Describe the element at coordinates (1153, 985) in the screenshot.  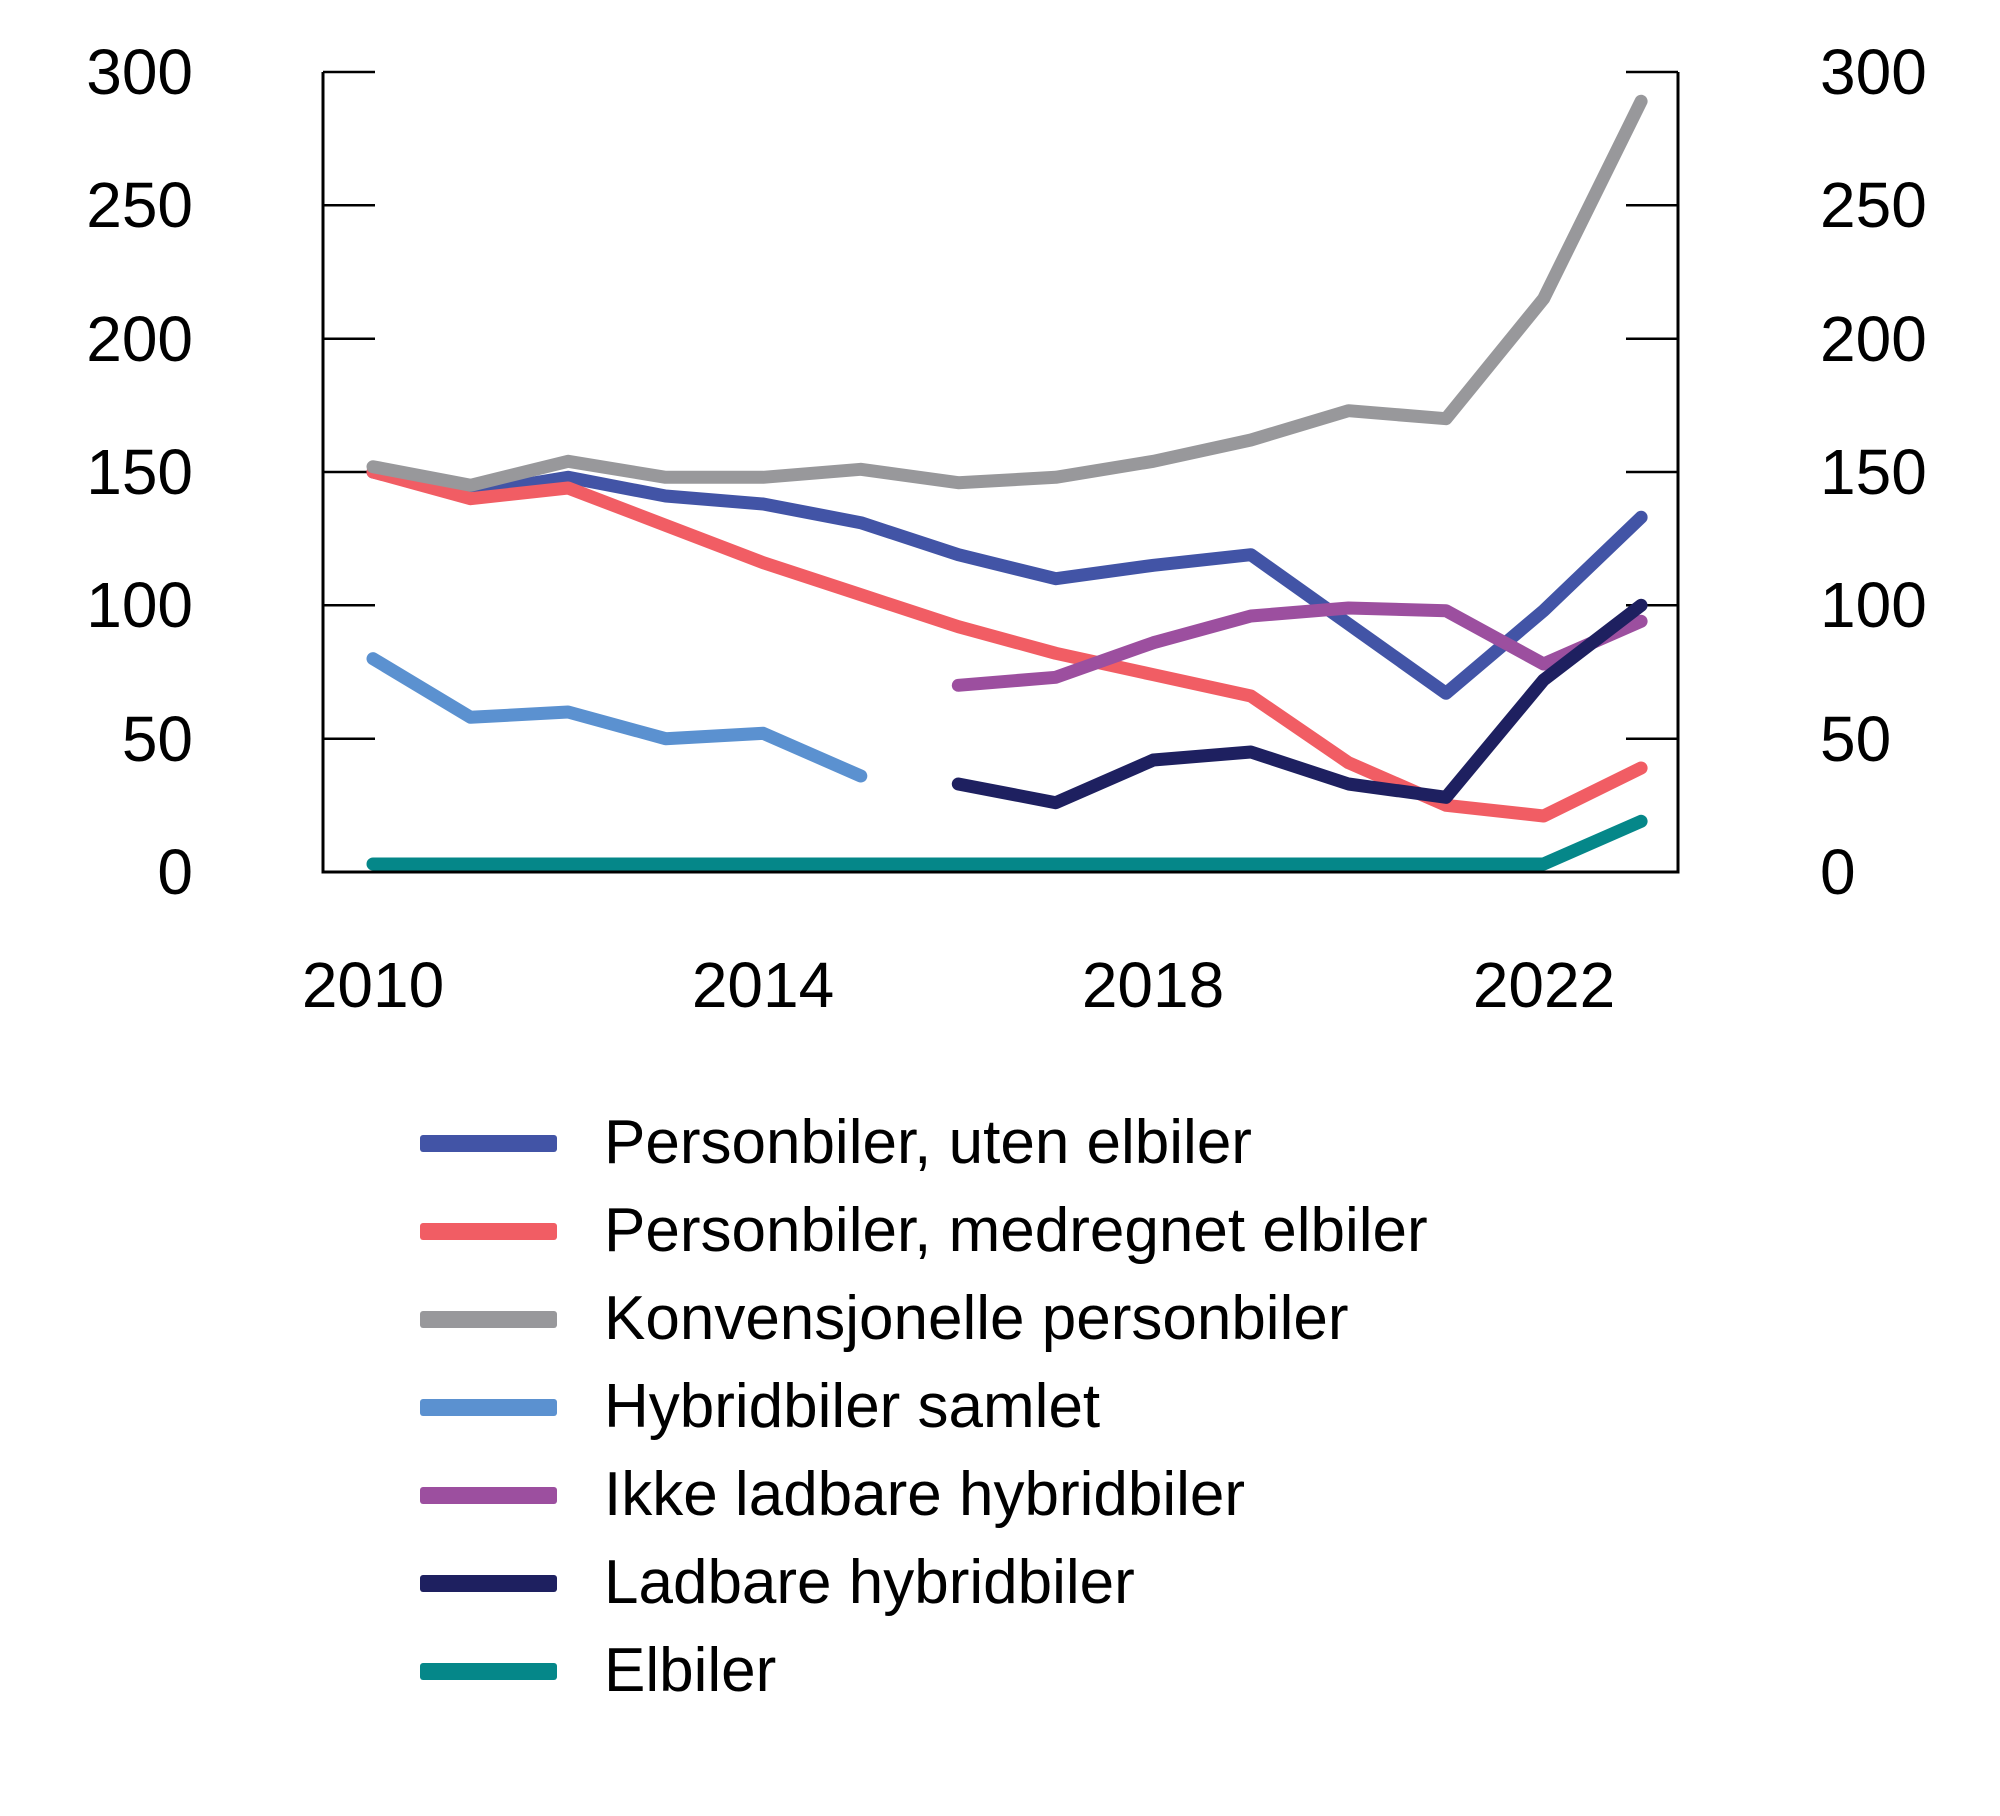
I see `x-tick-label: 2018` at that location.